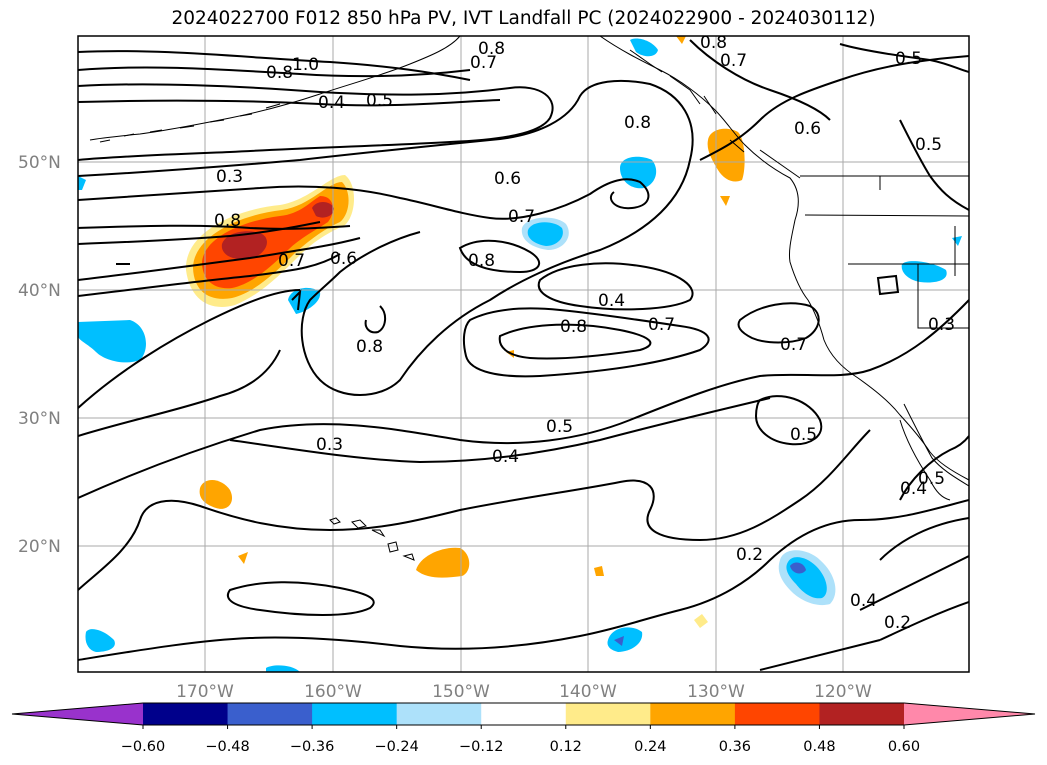 The width and height of the screenshot is (1047, 765). What do you see at coordinates (588, 692) in the screenshot?
I see `lon-tick-label: 140°W` at bounding box center [588, 692].